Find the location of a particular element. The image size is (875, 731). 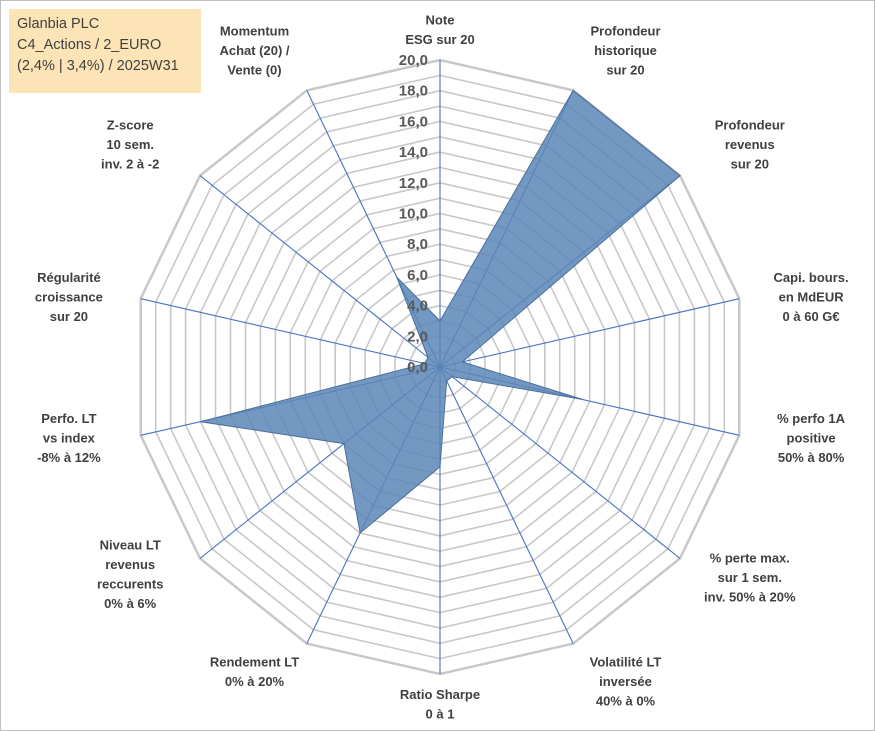

tick-label: 16,0 is located at coordinates (413, 121).